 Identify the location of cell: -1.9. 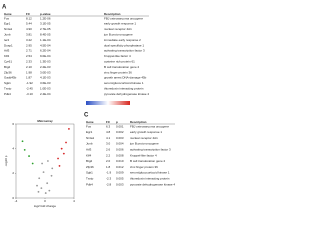
(109, 173).